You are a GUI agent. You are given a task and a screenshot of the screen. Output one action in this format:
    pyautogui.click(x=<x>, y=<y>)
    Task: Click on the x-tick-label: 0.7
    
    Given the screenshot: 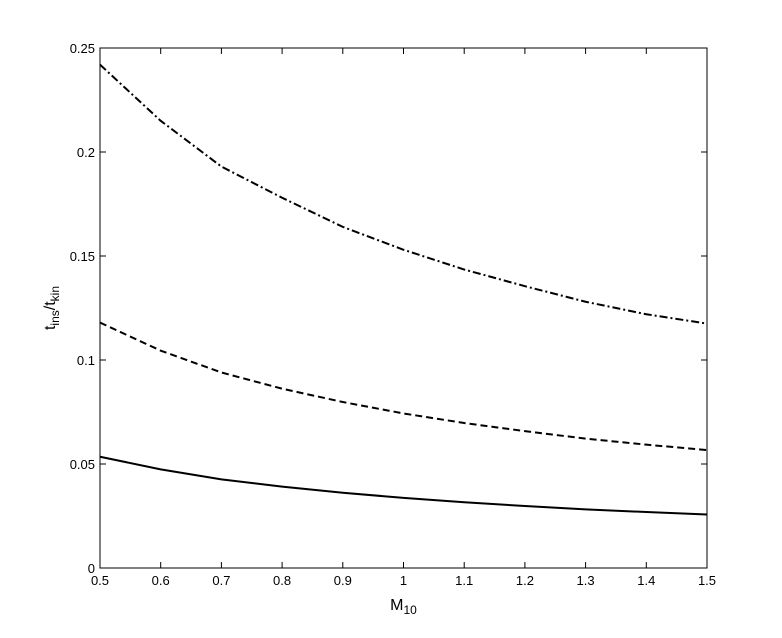 What is the action you would take?
    pyautogui.click(x=221, y=580)
    